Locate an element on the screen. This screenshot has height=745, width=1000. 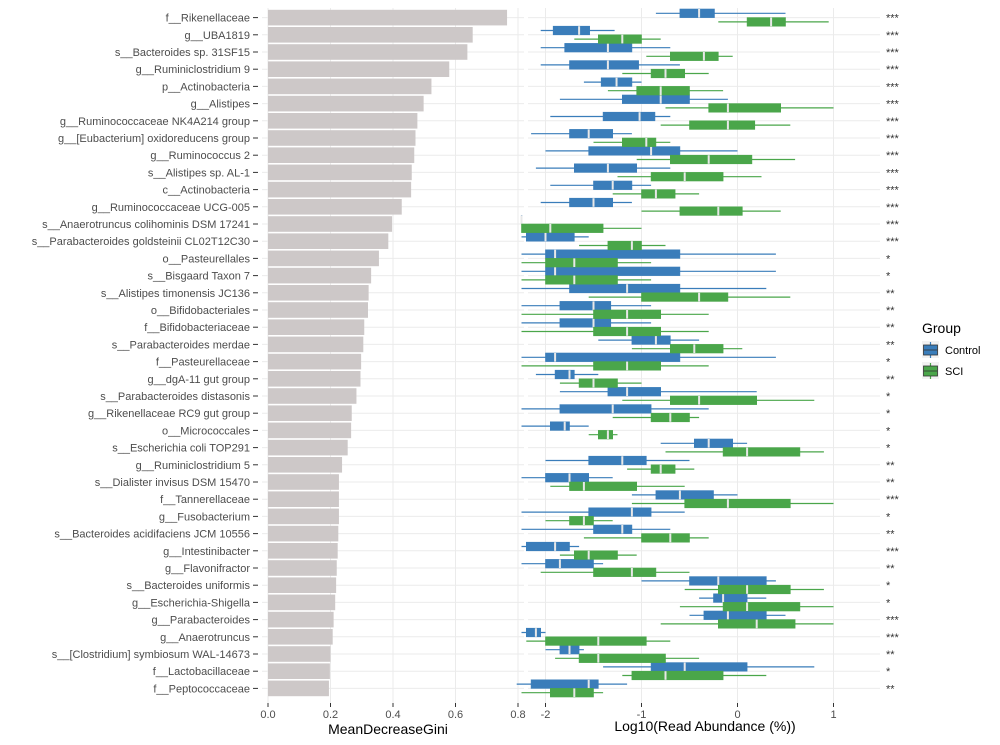
box-x-tick-label: 1 is located at coordinates (833, 715).